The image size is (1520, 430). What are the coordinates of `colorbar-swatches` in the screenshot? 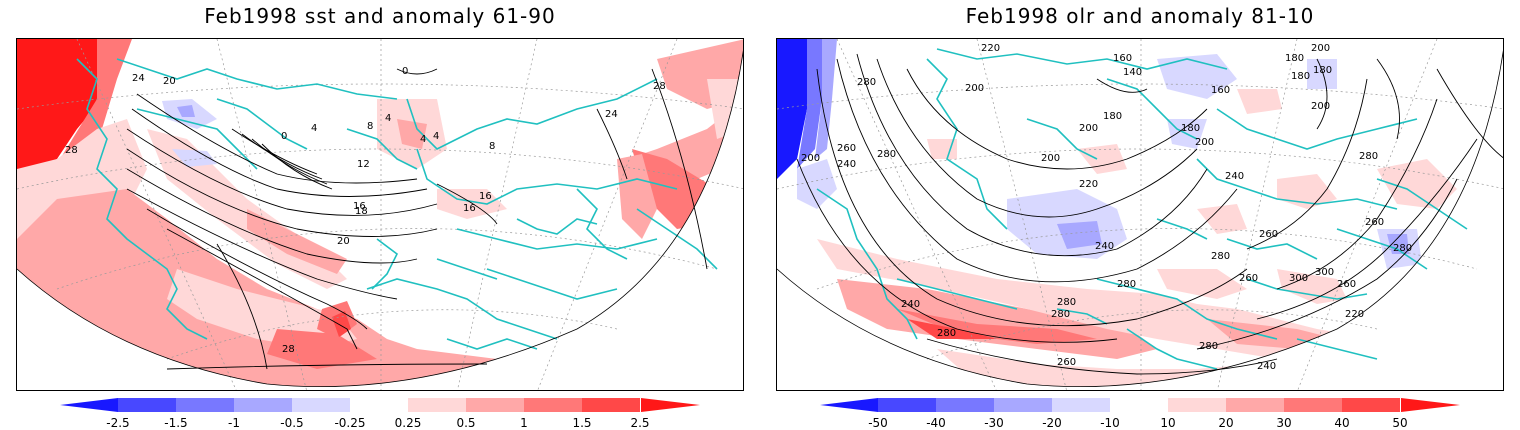 It's located at (379, 405).